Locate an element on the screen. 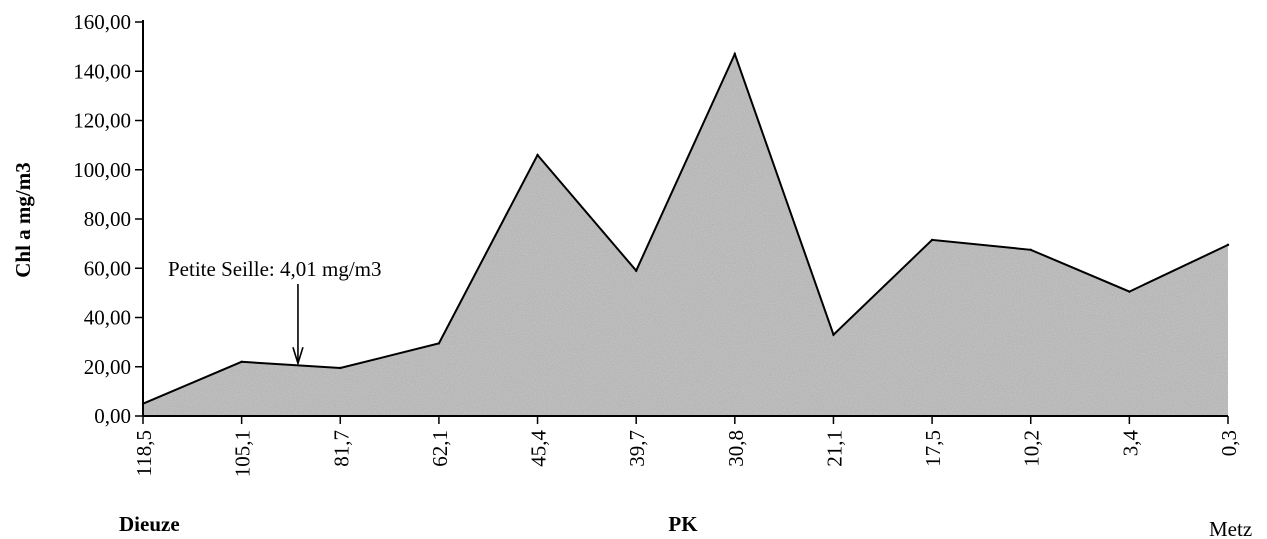 Image resolution: width=1267 pixels, height=539 pixels. annotation-arrowhead is located at coordinates (298, 356).